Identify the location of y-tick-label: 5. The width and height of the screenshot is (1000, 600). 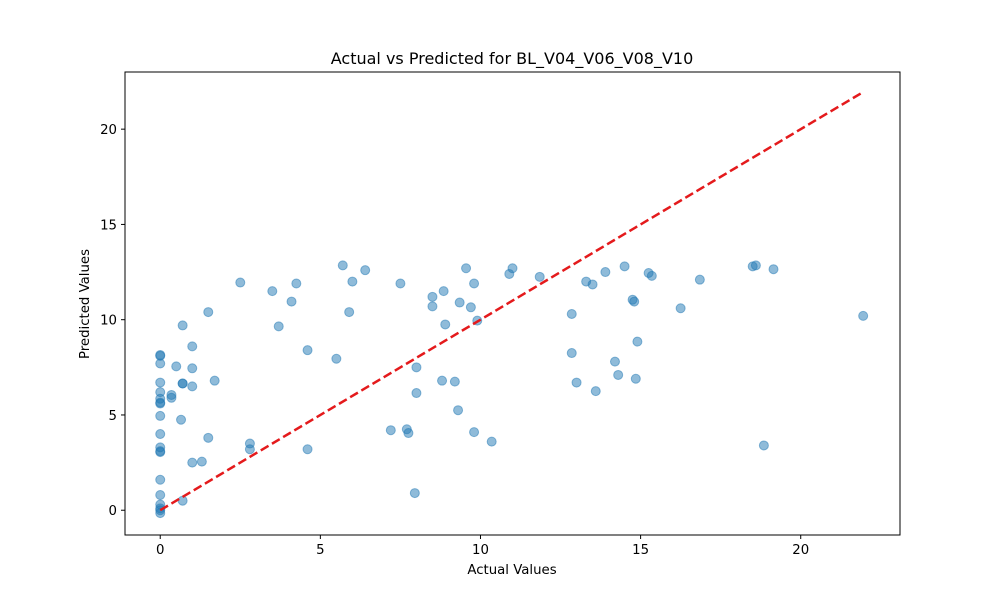
(113, 416).